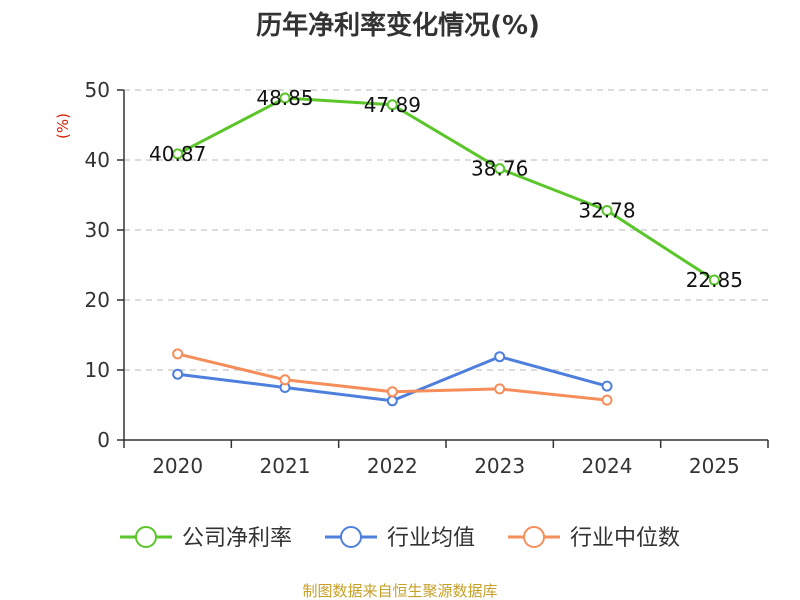 The width and height of the screenshot is (800, 600). Describe the element at coordinates (285, 466) in the screenshot. I see `x-tick-label: 2021` at that location.